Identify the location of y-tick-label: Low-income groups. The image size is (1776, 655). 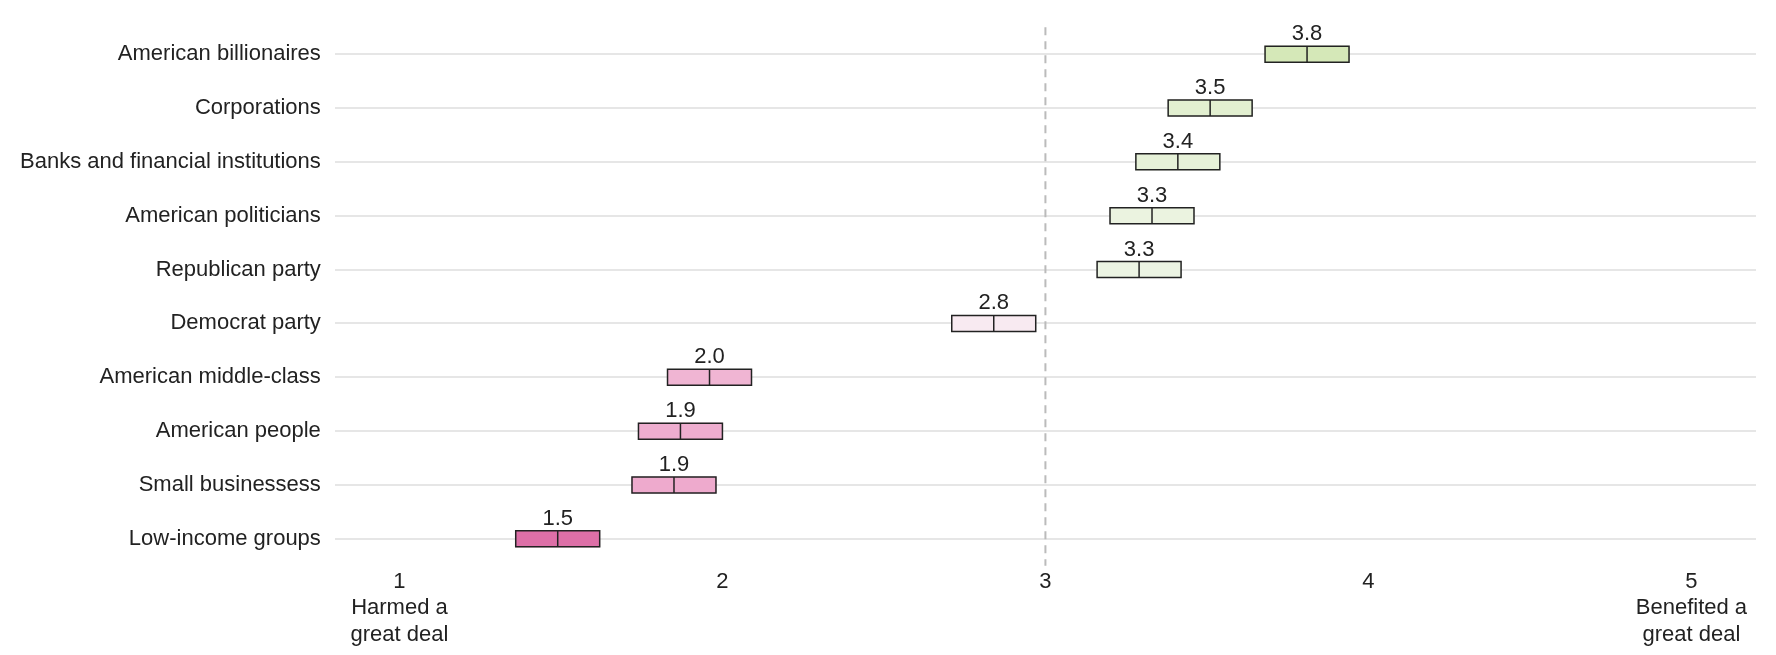
(224, 537).